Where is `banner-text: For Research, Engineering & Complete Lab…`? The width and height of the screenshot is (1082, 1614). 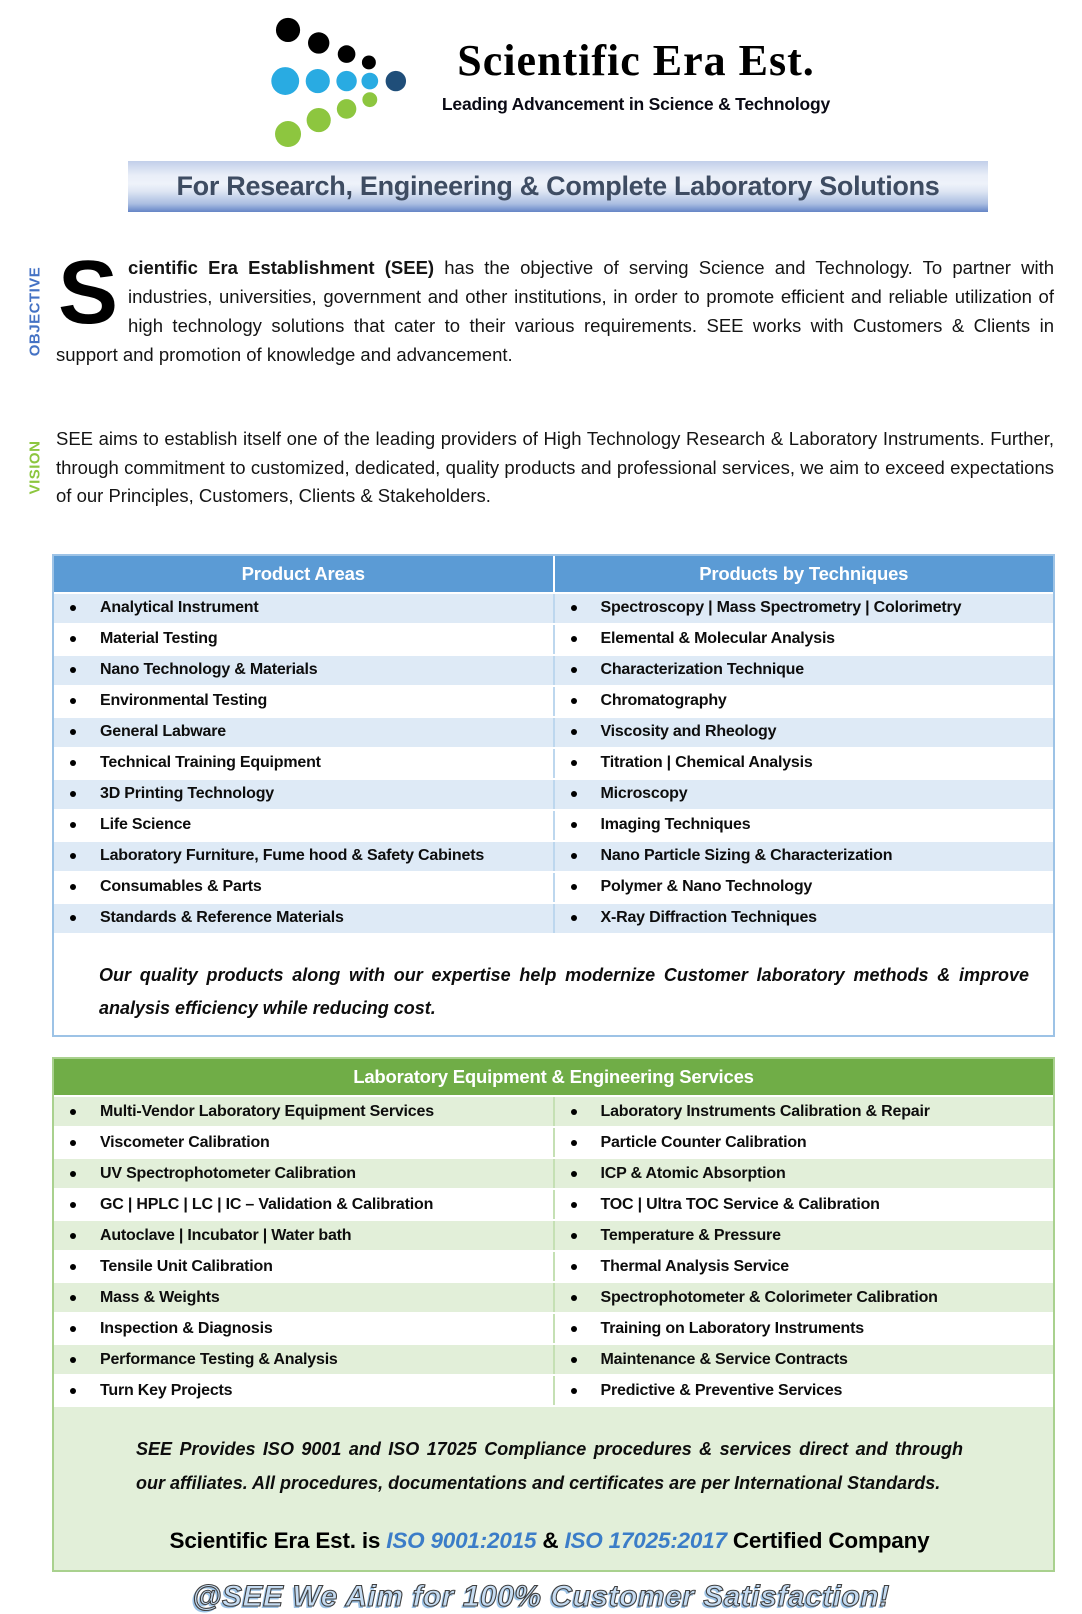 banner-text: For Research, Engineering & Complete Lab… is located at coordinates (558, 185).